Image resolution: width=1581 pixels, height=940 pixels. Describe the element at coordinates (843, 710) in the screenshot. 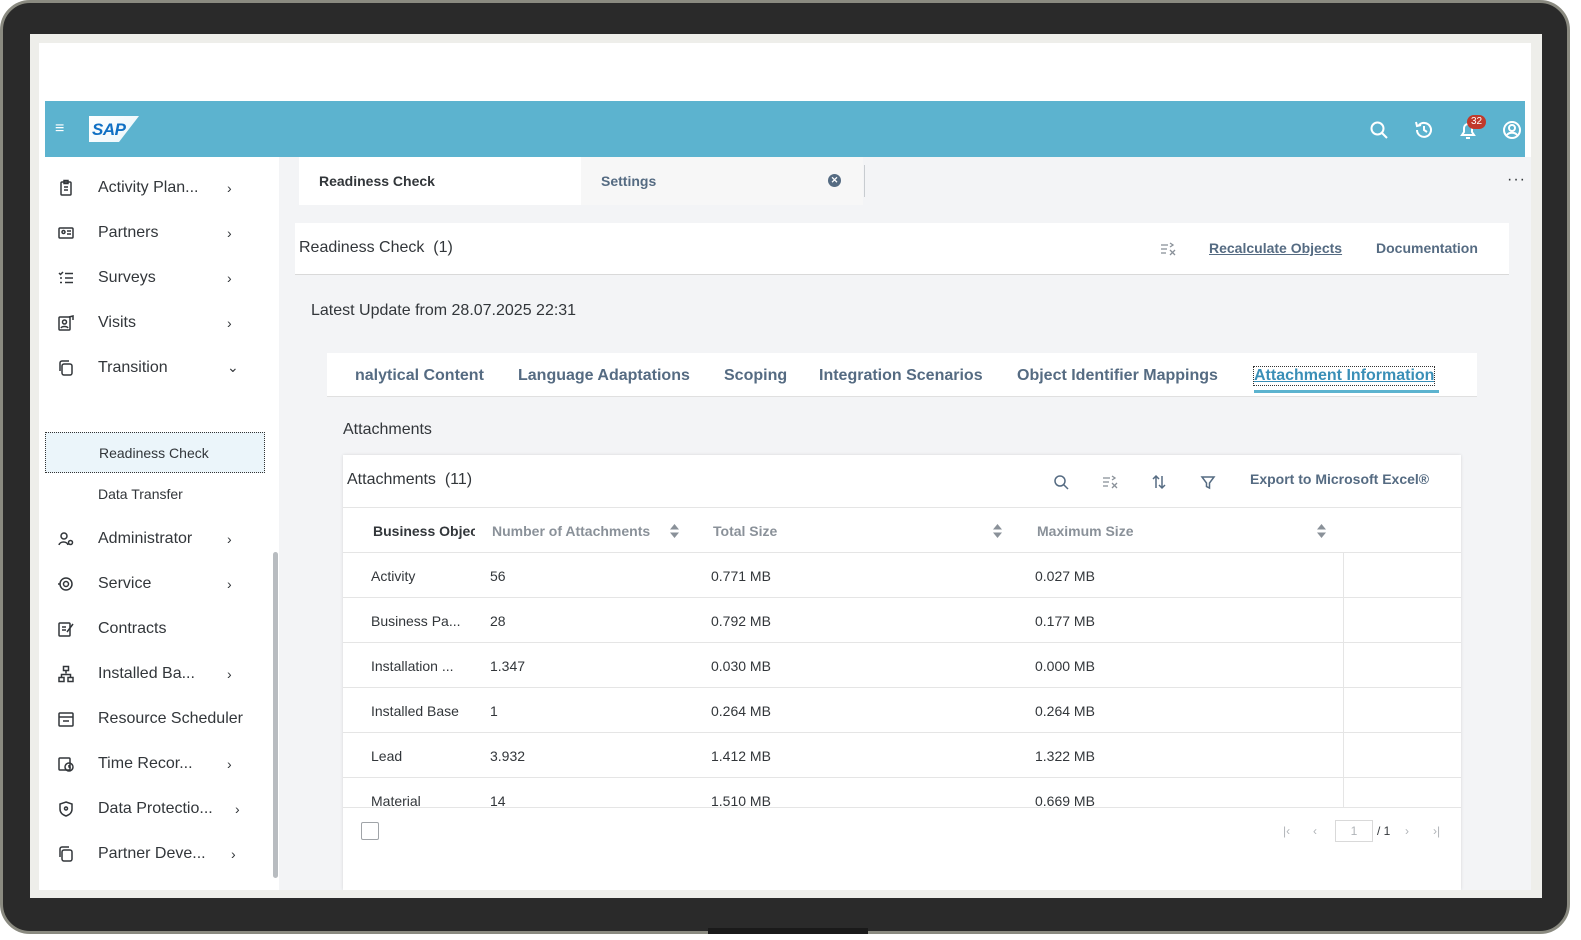

I see `table-row: Installed Base 1 0.264 MB 0.264 MB` at that location.